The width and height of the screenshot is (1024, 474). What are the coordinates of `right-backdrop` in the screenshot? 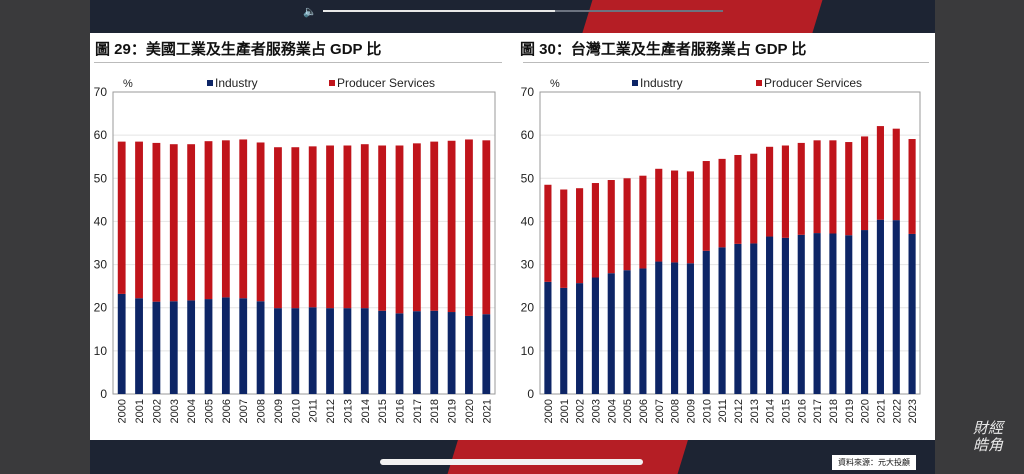 It's located at (979, 237).